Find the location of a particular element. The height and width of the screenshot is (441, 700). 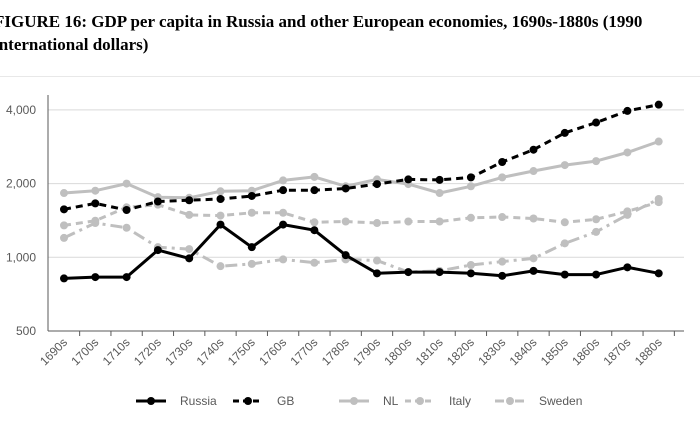

legend-marker-sweden is located at coordinates (510, 401).